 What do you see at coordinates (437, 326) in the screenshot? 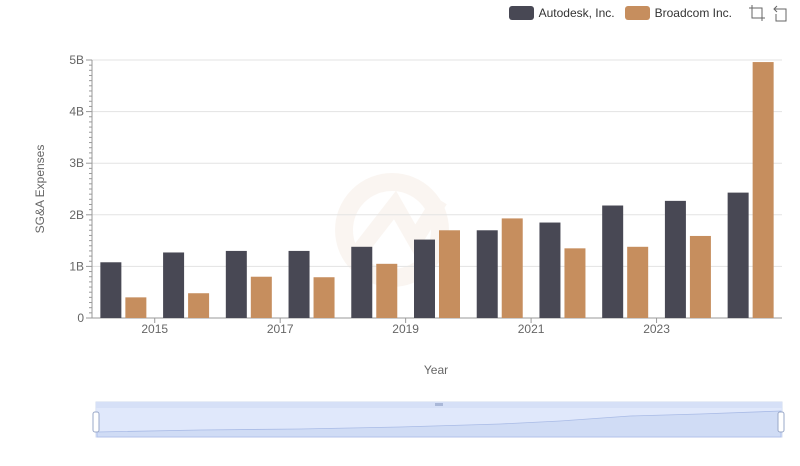
I see `x-axis: 2015 2017 2019 2021 2023` at bounding box center [437, 326].